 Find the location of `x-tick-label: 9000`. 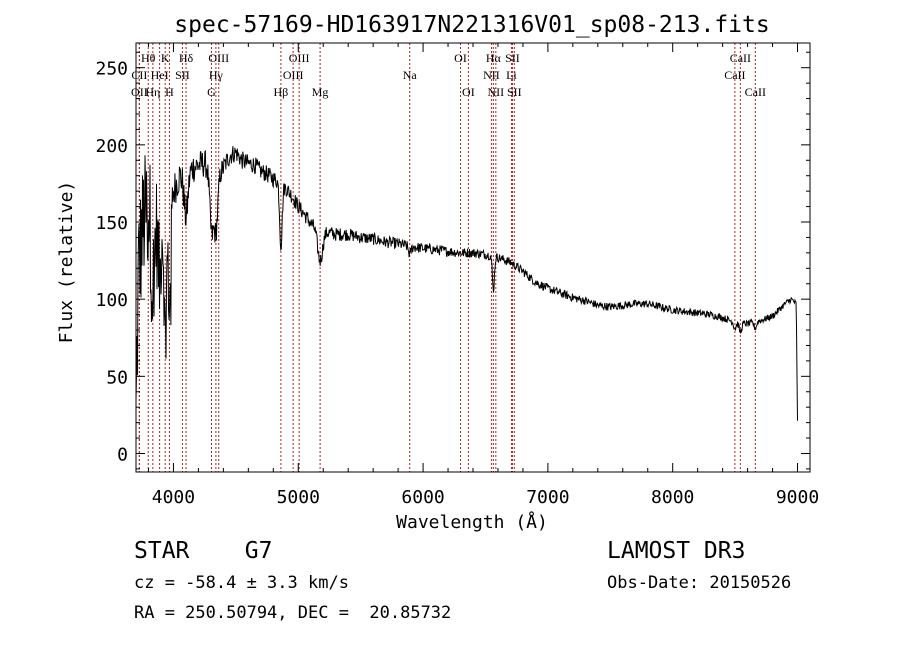

x-tick-label: 9000 is located at coordinates (797, 497).